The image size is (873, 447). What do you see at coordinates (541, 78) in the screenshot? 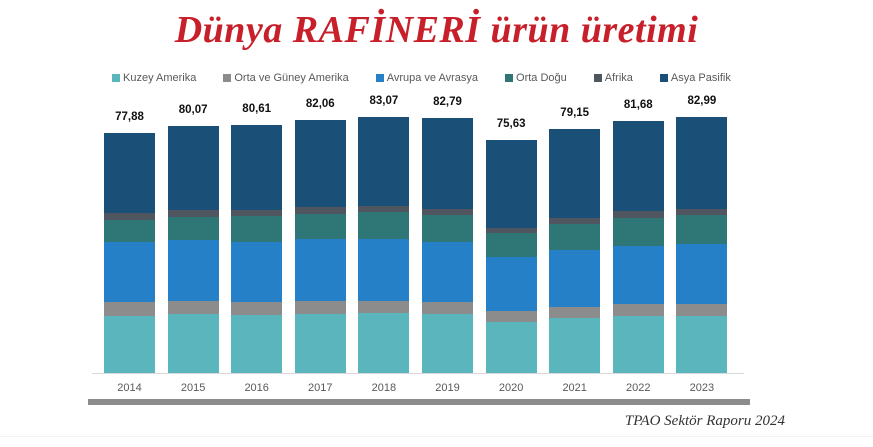
I see `legend-label: Orta Doğu` at bounding box center [541, 78].